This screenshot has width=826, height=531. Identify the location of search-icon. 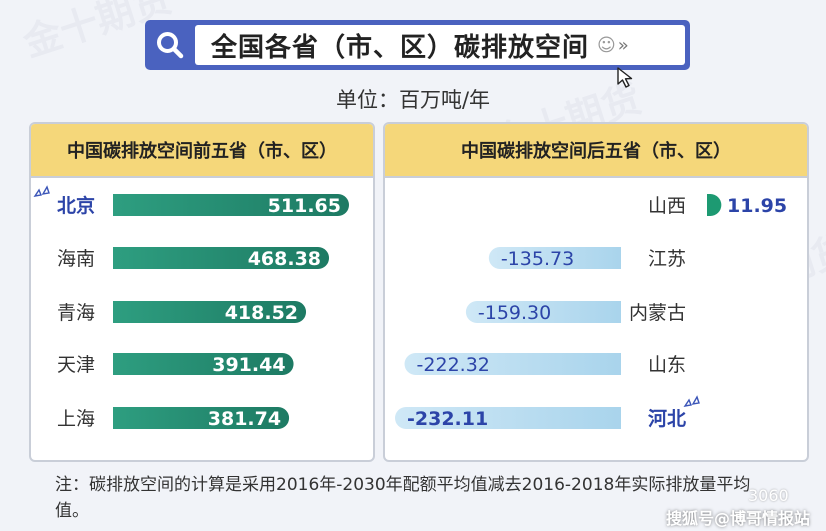
(170, 45).